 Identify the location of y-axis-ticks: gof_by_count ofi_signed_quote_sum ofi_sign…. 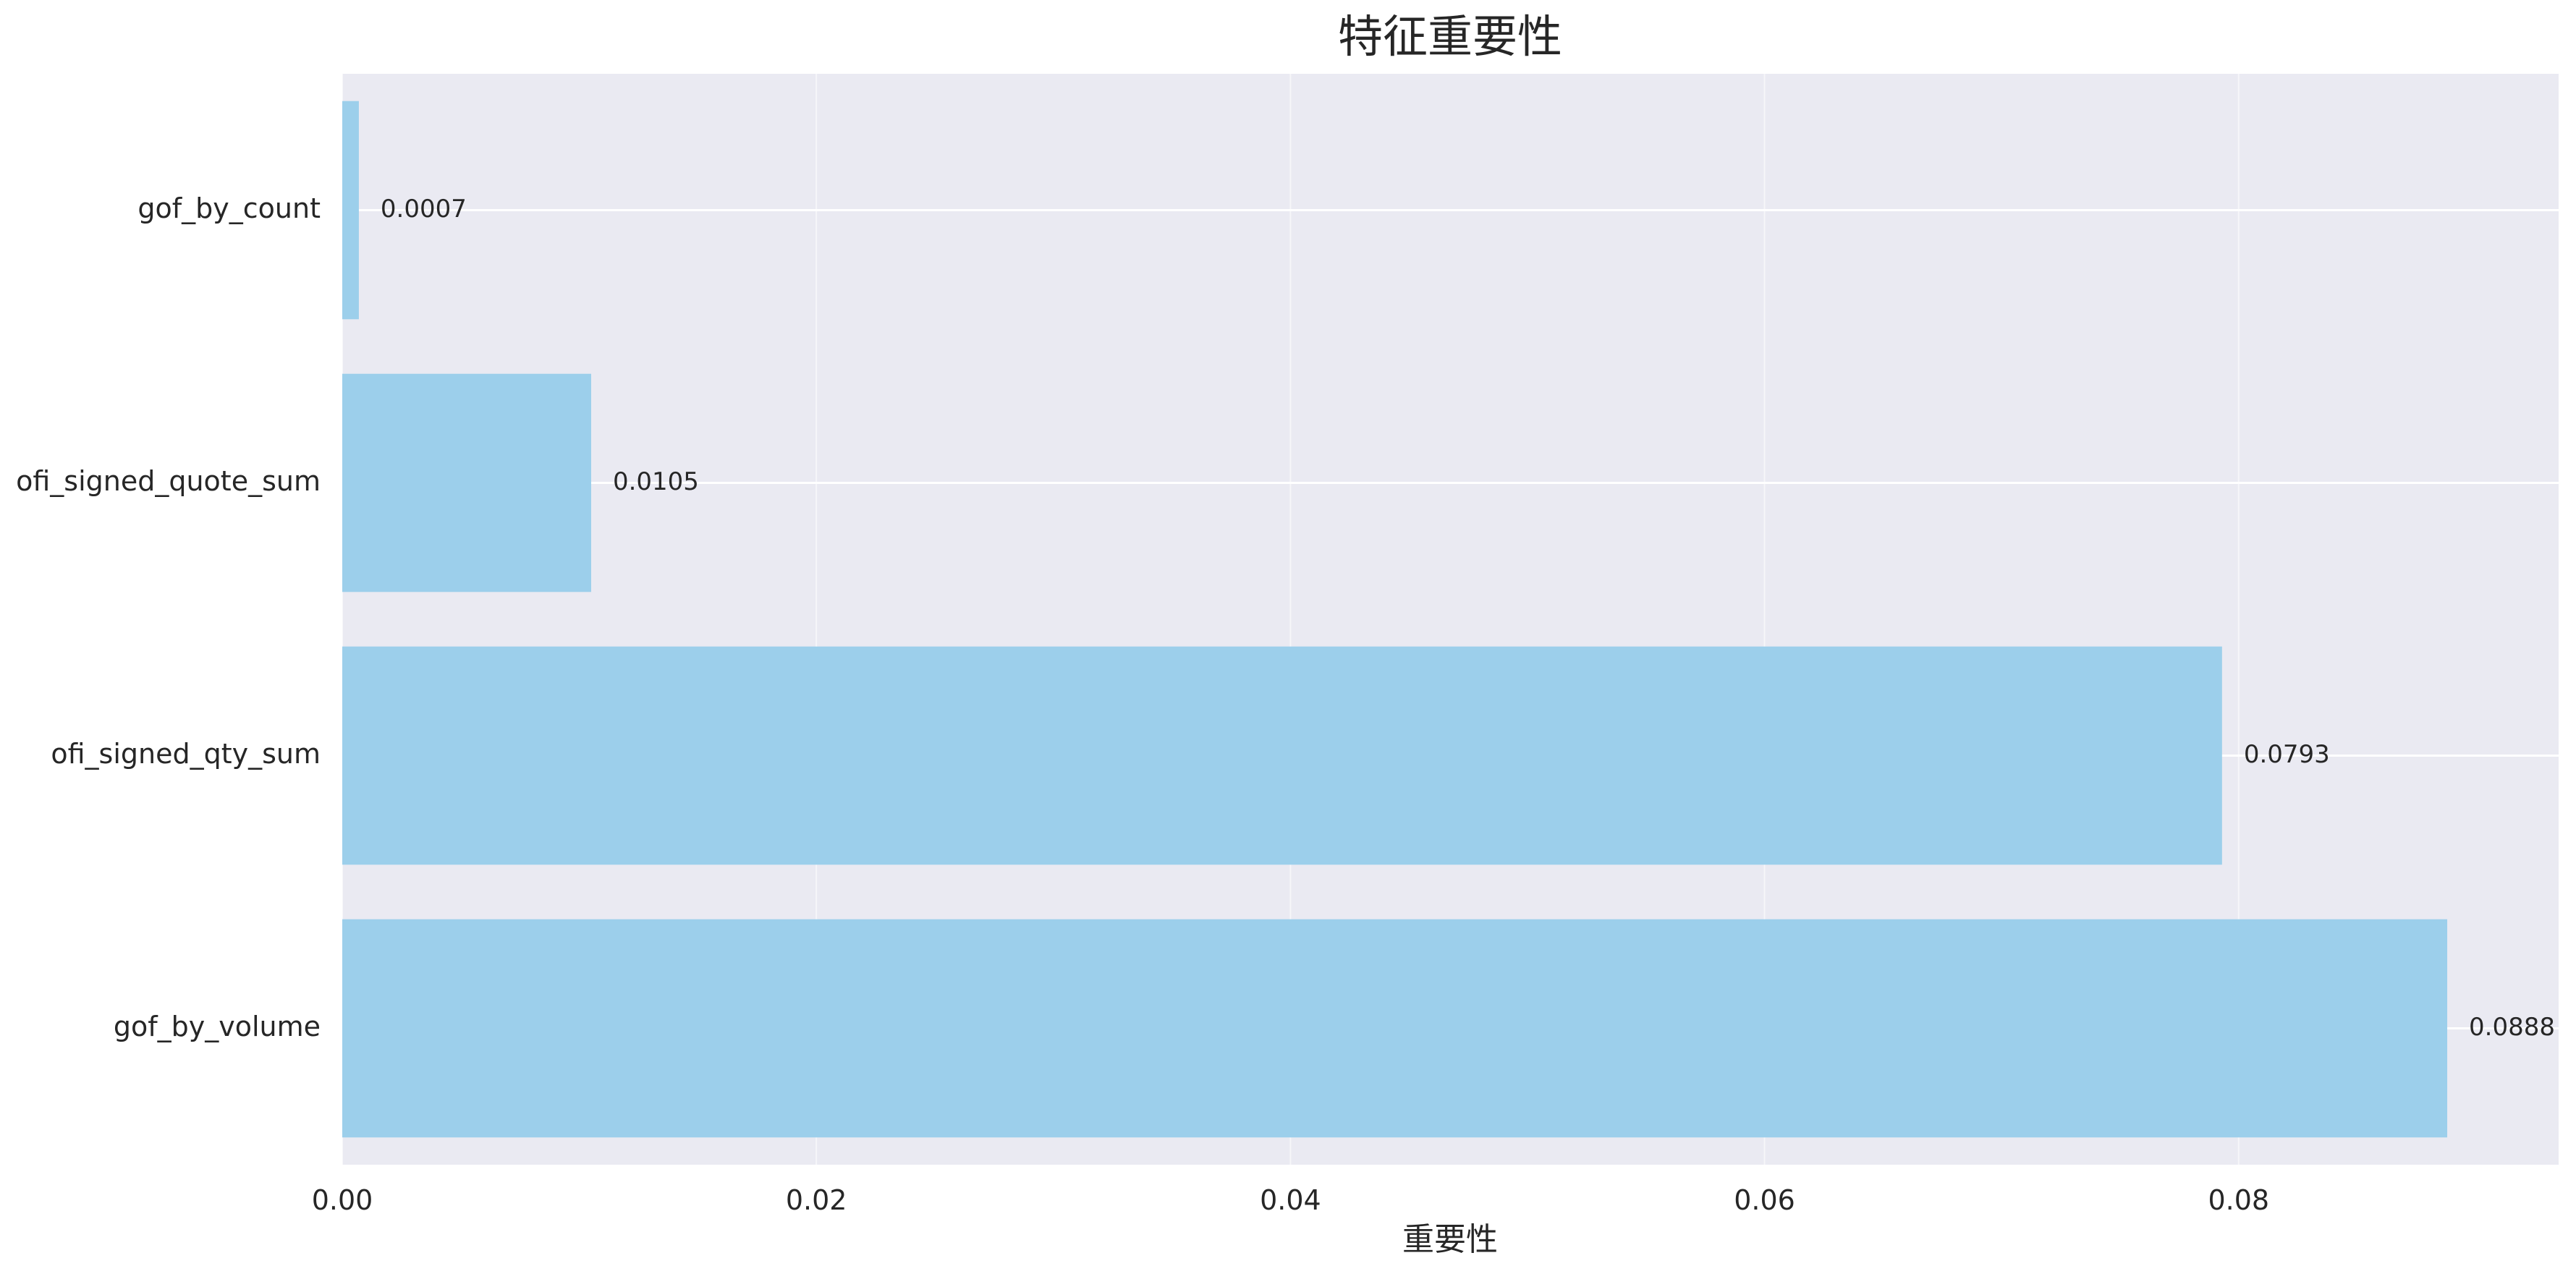
(168, 617).